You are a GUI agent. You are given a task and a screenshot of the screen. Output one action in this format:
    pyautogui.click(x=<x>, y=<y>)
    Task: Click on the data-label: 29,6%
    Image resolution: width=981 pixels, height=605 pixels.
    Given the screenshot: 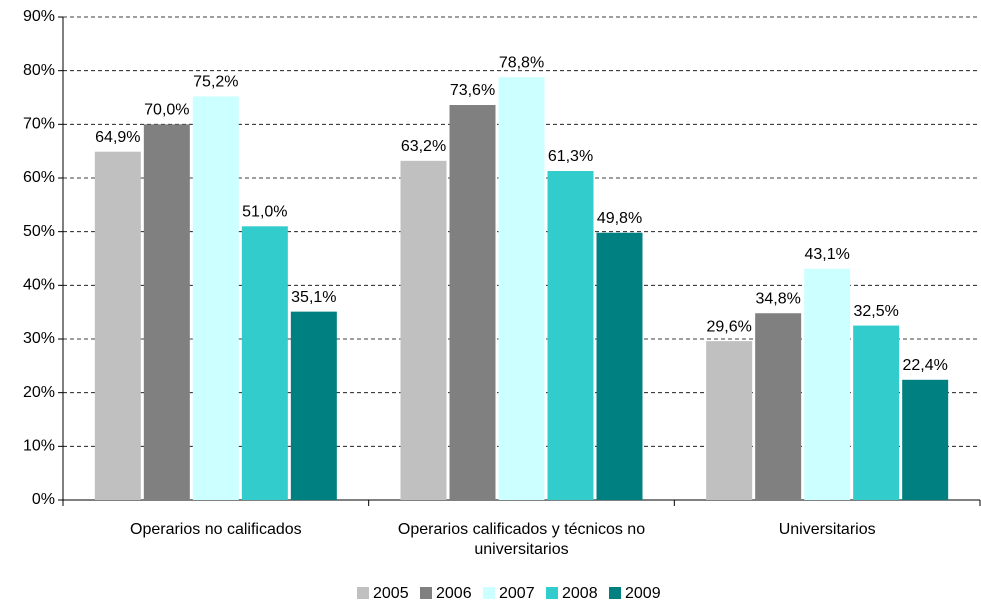 What is the action you would take?
    pyautogui.click(x=728, y=326)
    